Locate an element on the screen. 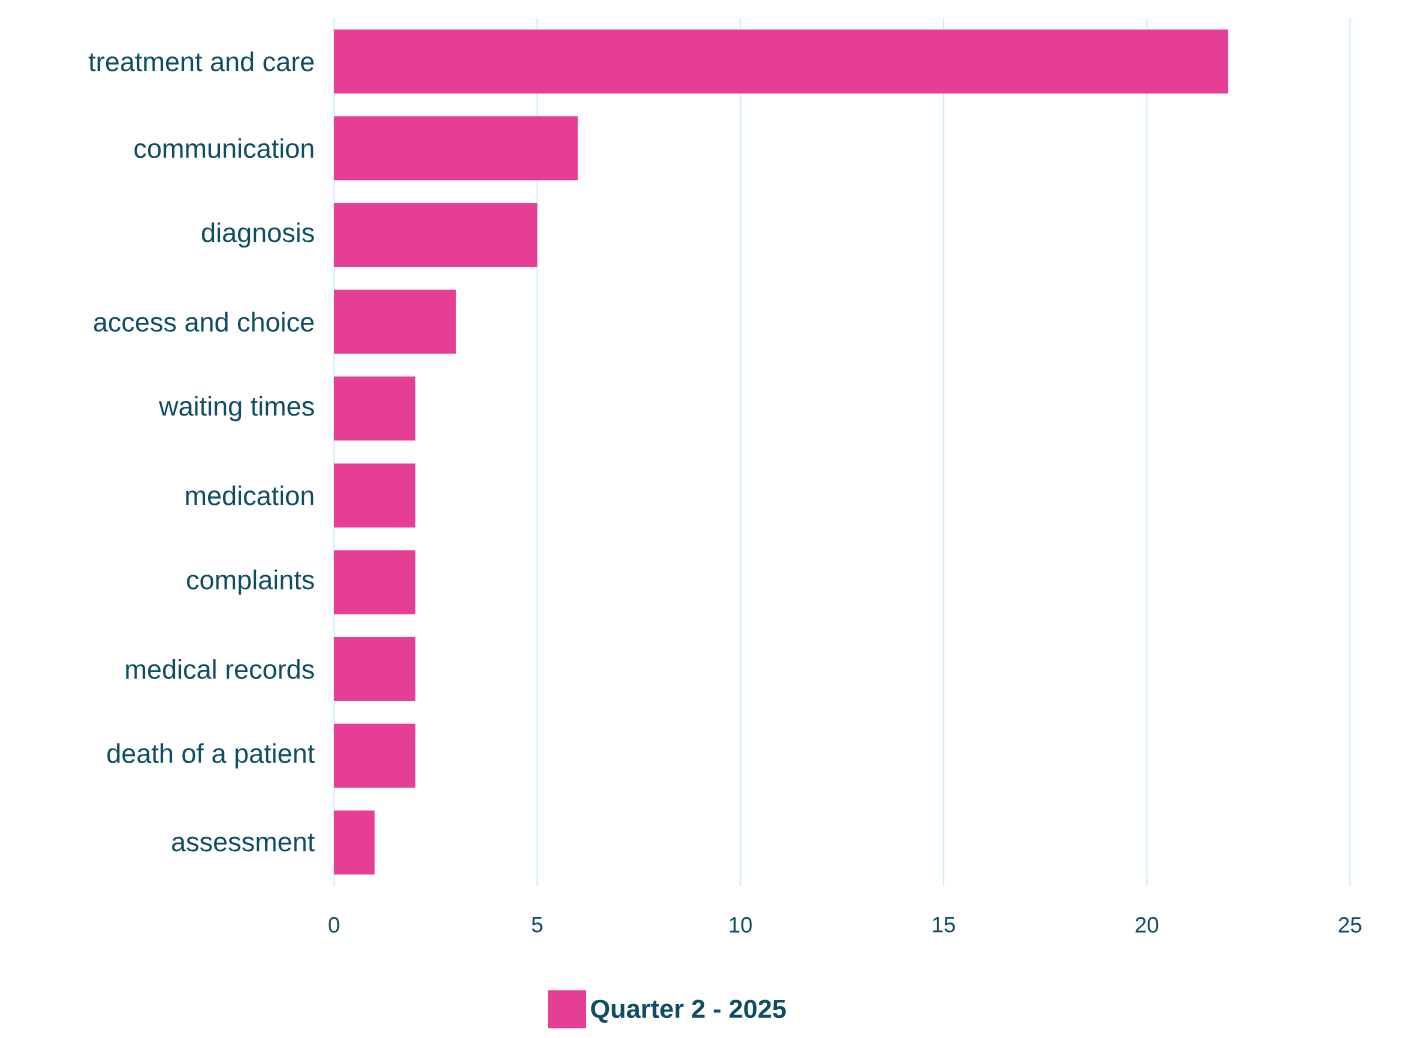 Image resolution: width=1401 pixels, height=1038 pixels. legend-label: Quarter 2 - 2025 is located at coordinates (688, 1011).